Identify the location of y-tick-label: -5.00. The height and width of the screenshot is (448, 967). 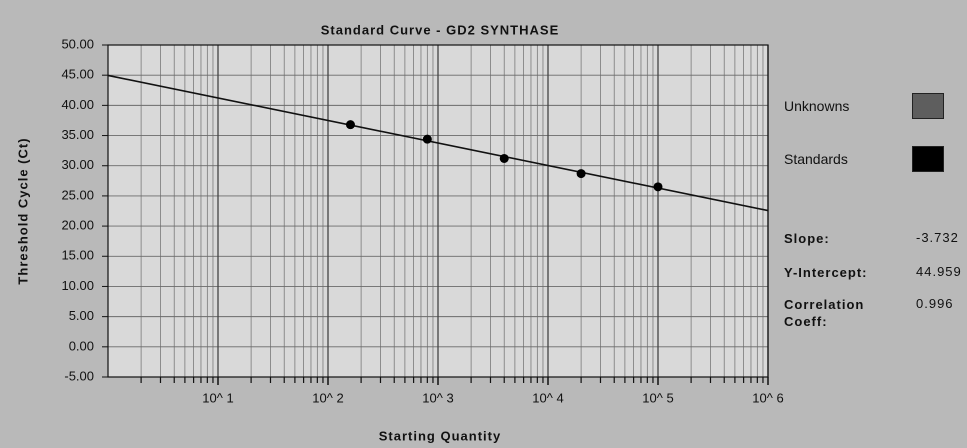
(79, 375).